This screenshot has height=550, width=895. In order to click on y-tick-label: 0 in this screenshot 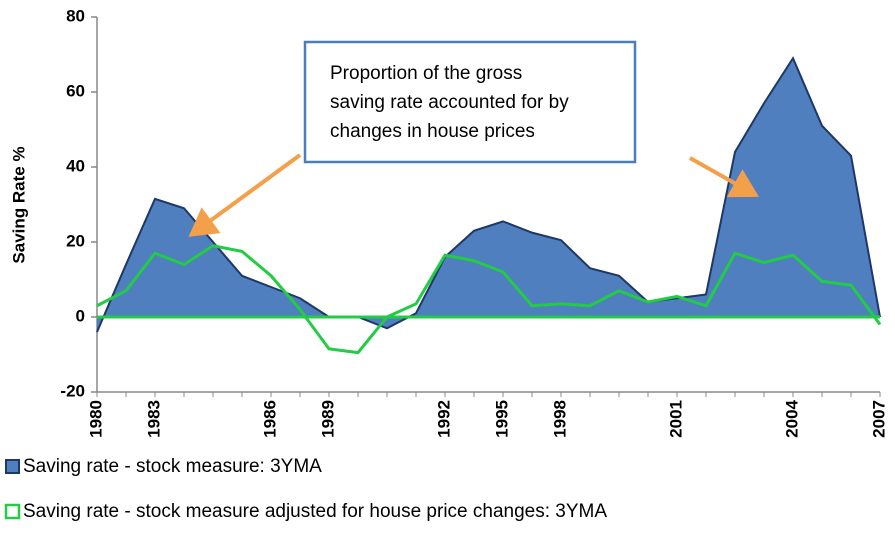, I will do `click(80, 315)`.